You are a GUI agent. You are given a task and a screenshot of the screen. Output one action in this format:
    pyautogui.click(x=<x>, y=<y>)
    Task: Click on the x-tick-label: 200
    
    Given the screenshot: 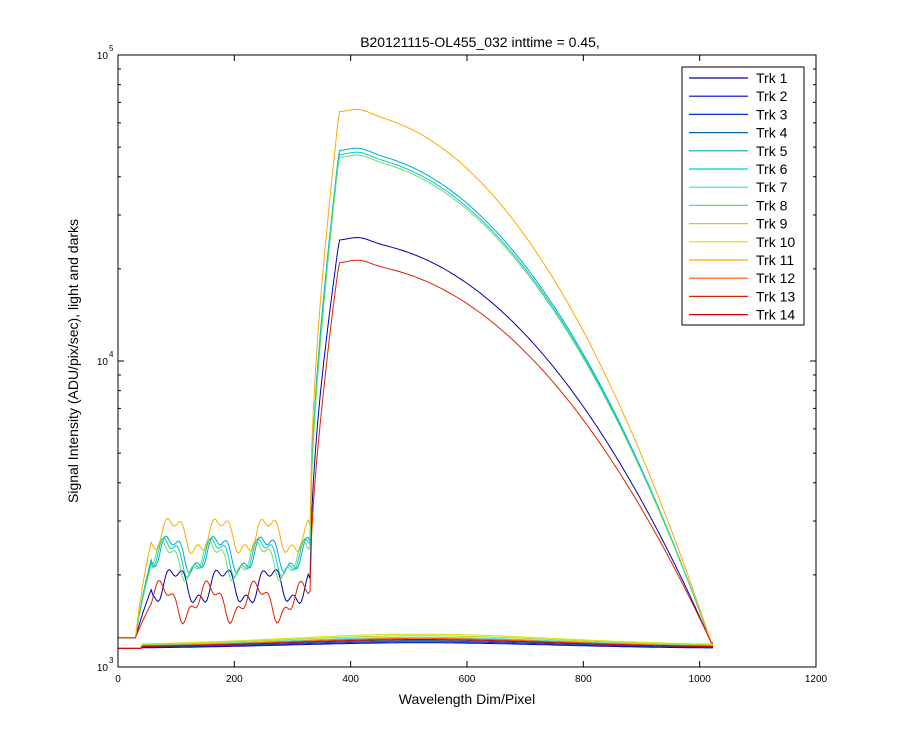 What is the action you would take?
    pyautogui.click(x=234, y=679)
    